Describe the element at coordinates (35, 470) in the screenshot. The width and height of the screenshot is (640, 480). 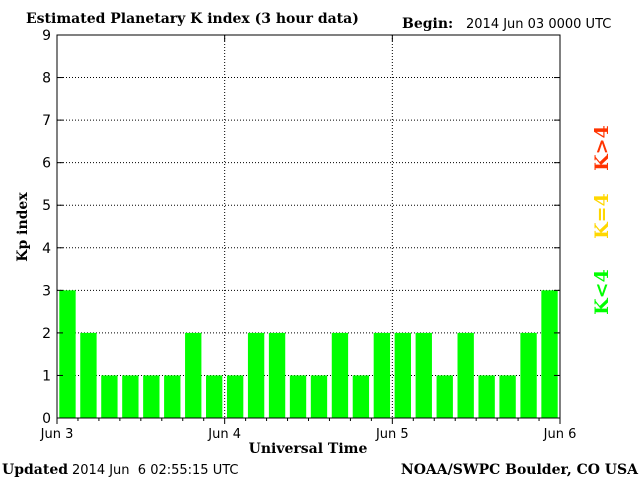
I see `updated-label: Updated` at that location.